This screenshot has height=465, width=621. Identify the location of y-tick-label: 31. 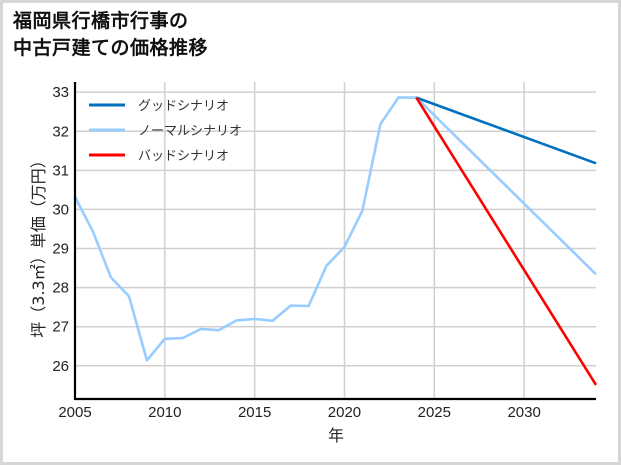
(60, 170).